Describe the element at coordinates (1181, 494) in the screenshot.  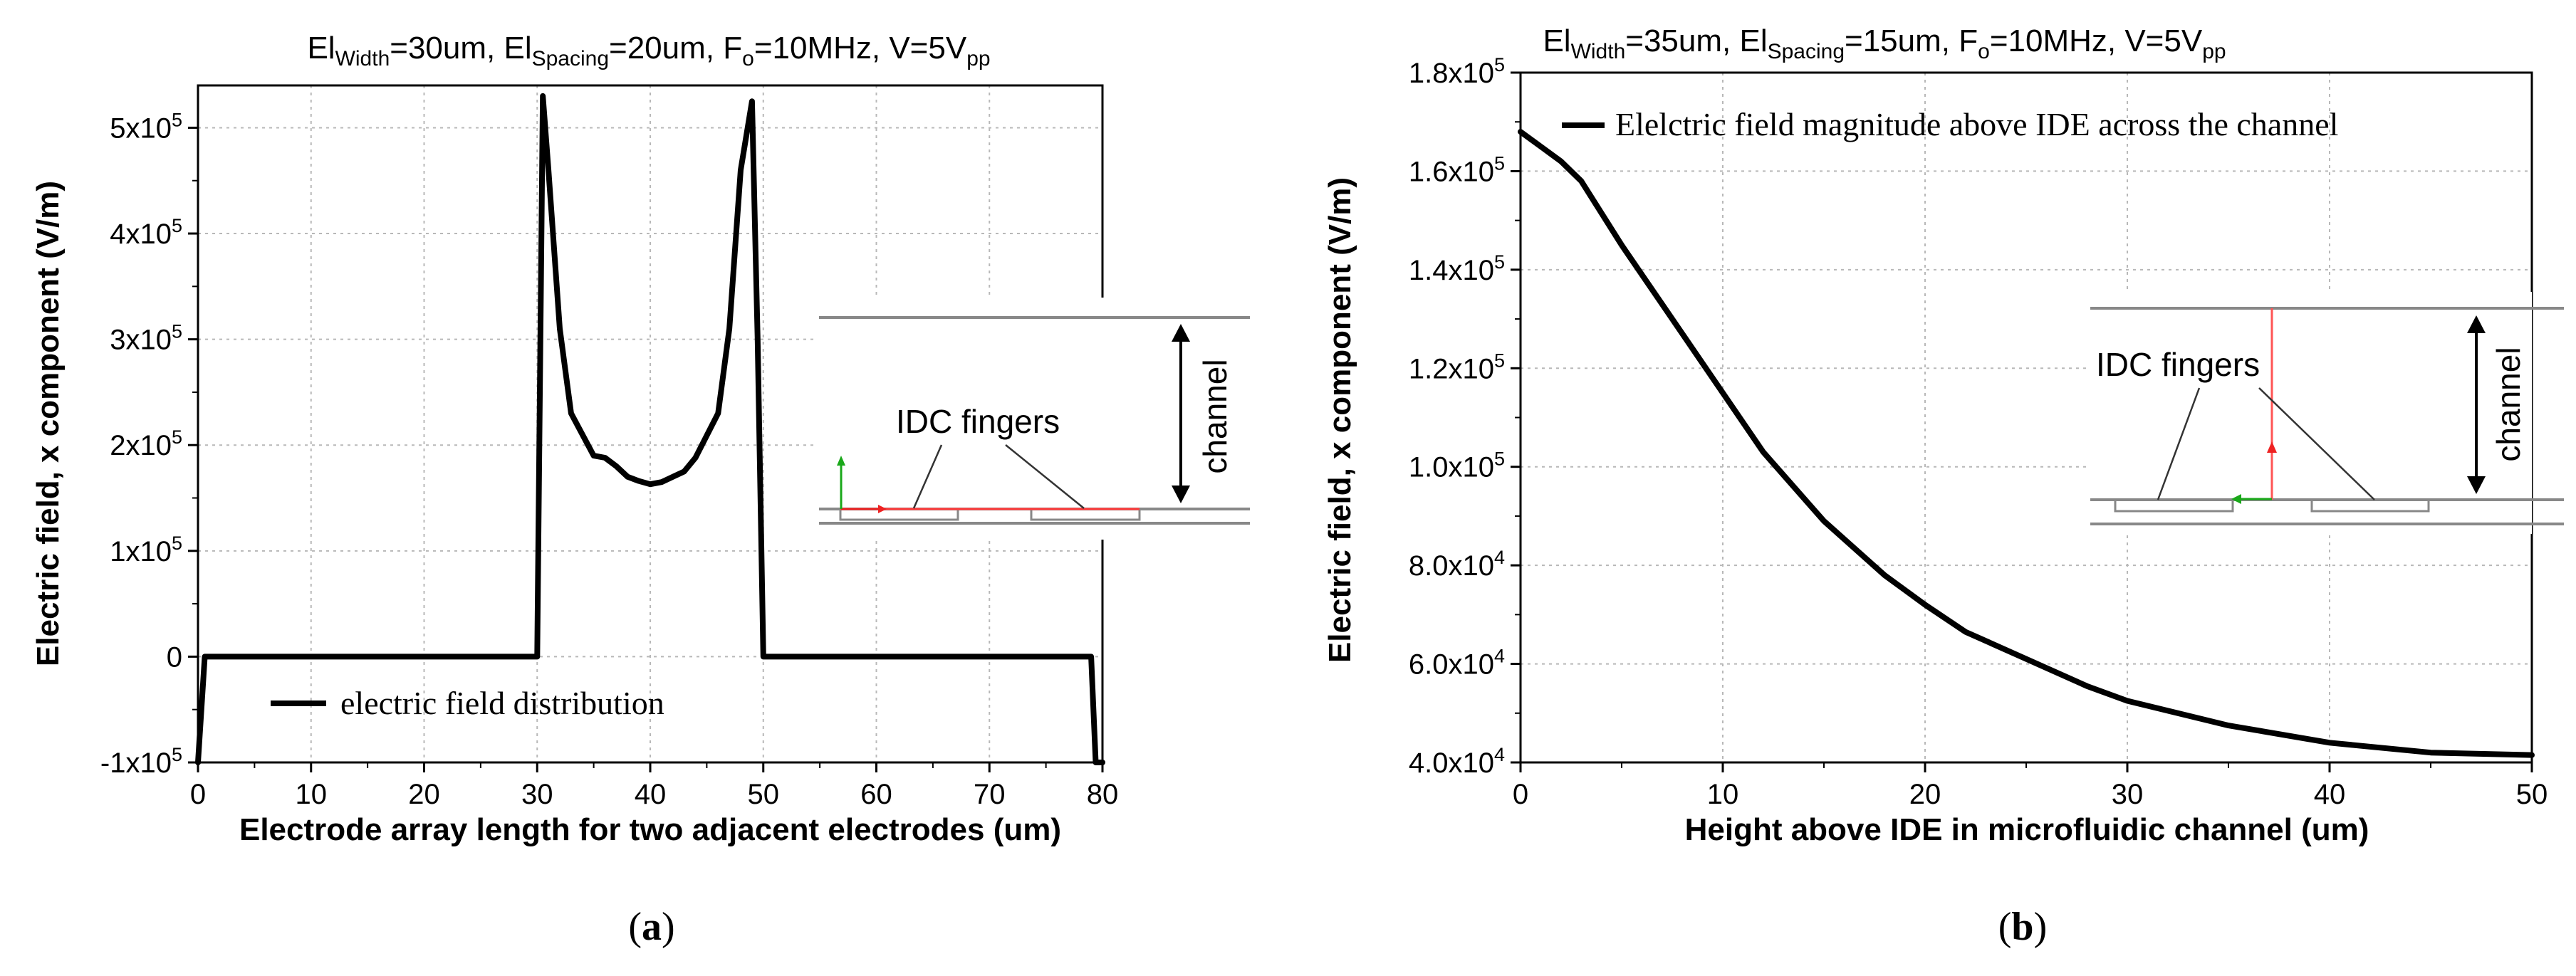
I see `inset-a-arrowhead-bottom` at that location.